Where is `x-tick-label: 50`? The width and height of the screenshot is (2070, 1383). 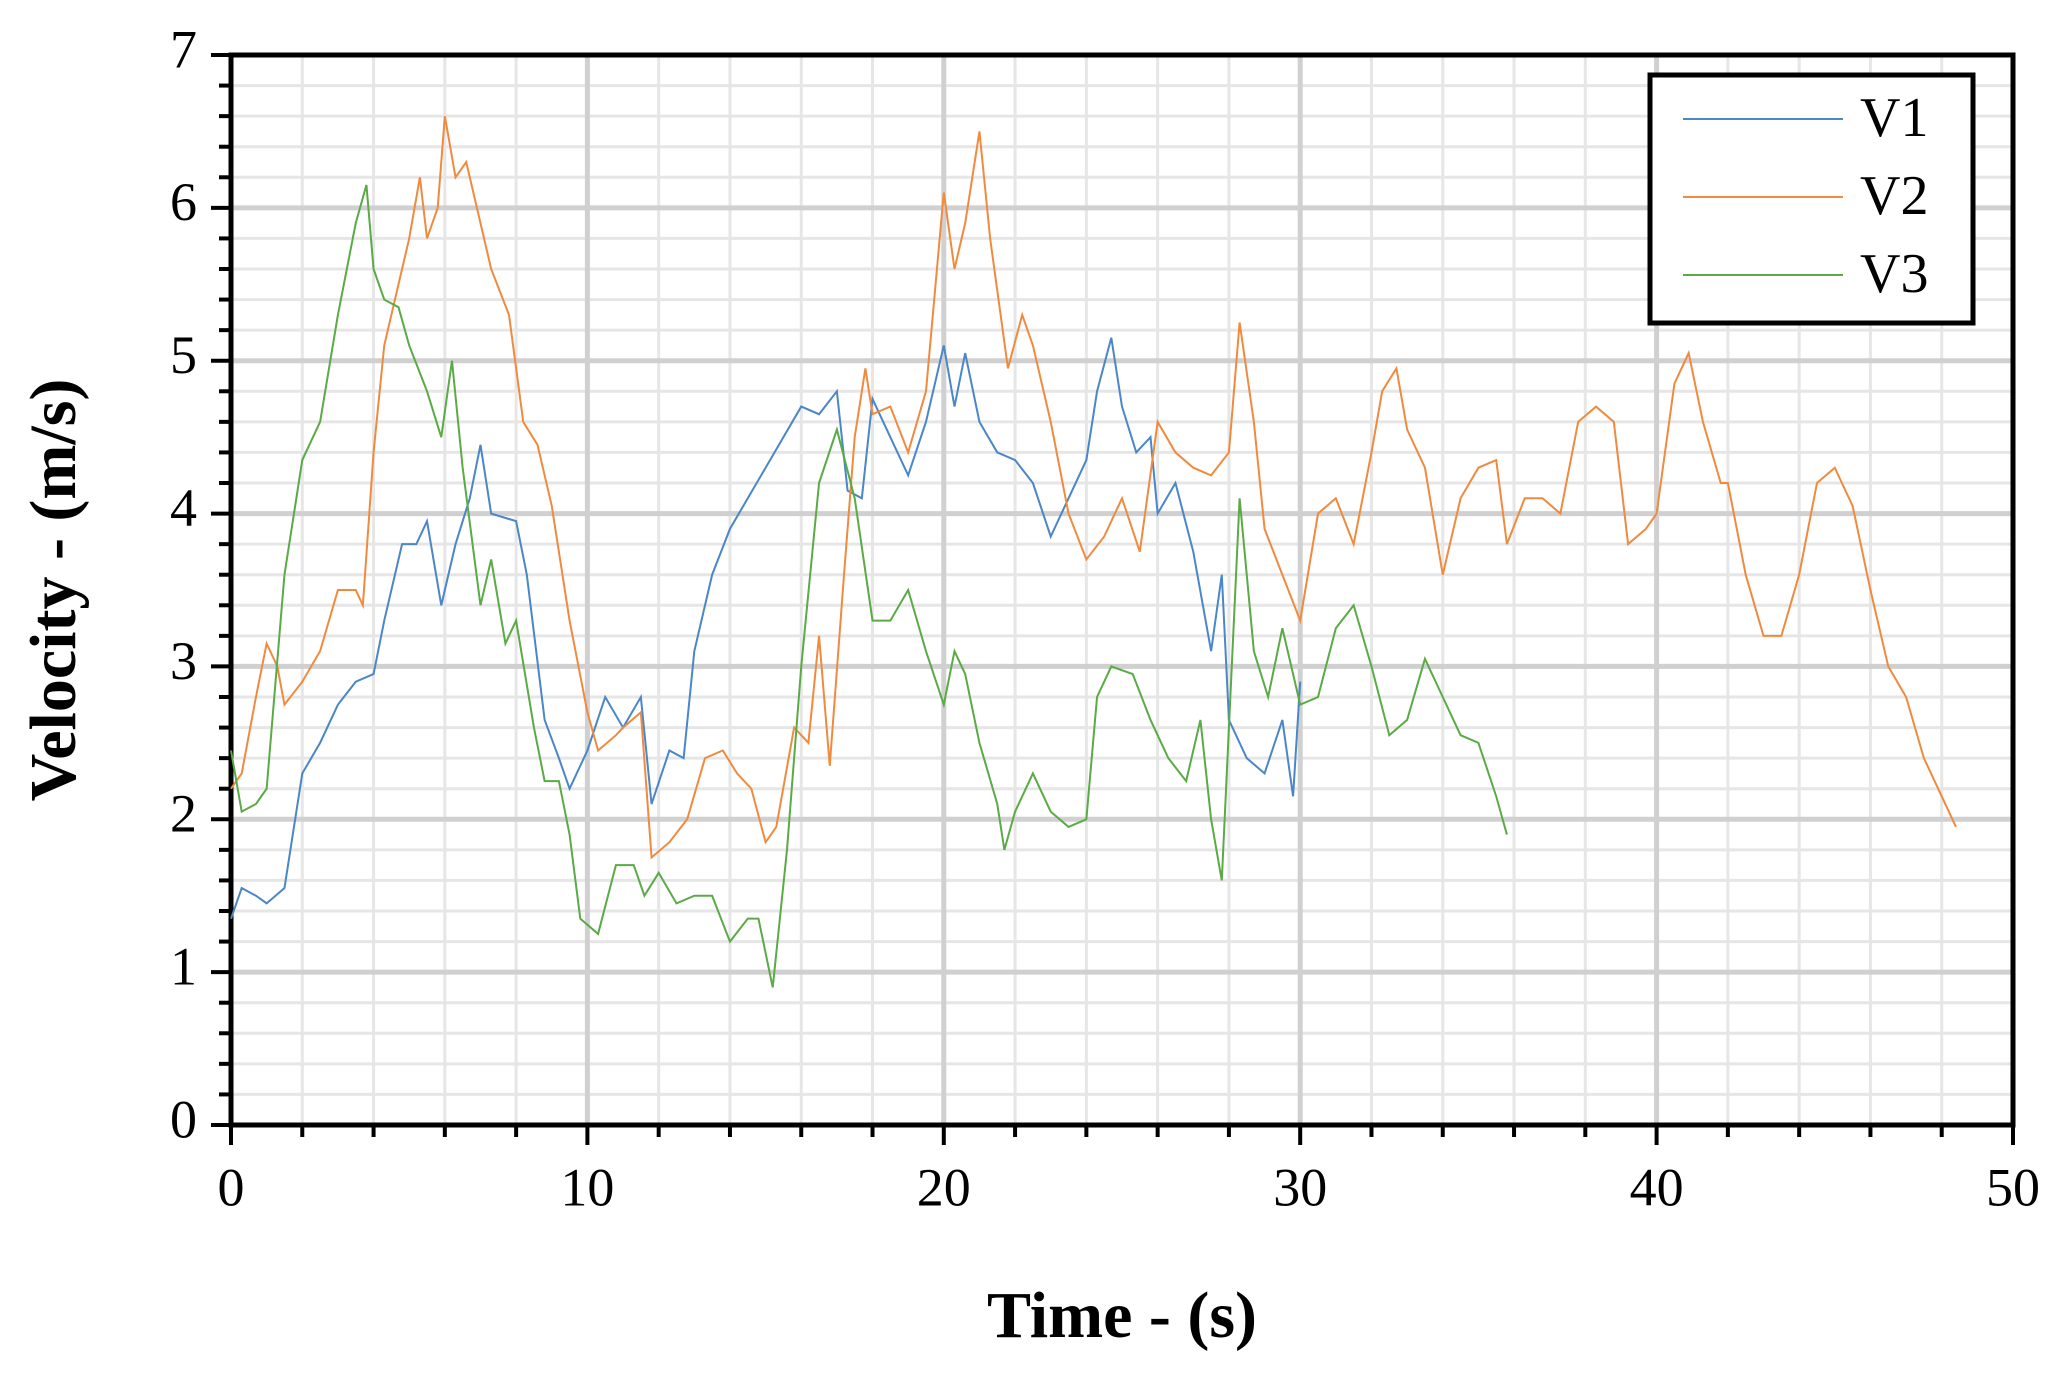
x-tick-label: 50 is located at coordinates (2013, 1187).